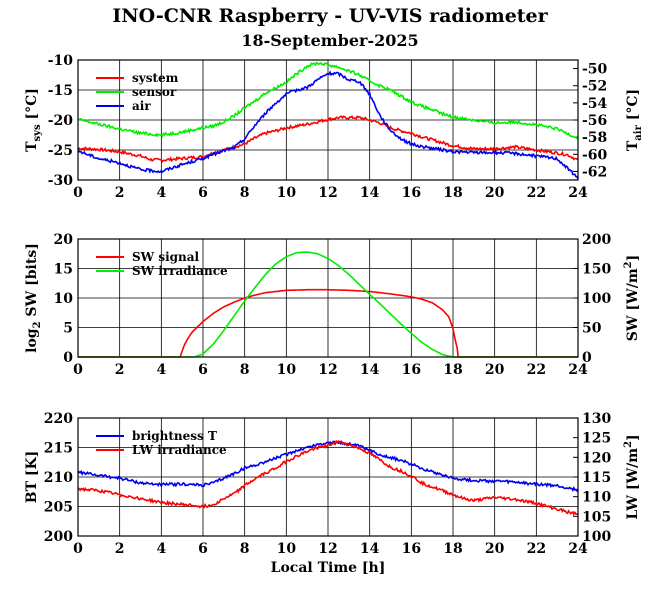  Describe the element at coordinates (328, 100) in the screenshot. I see `series-line-sensor` at that location.